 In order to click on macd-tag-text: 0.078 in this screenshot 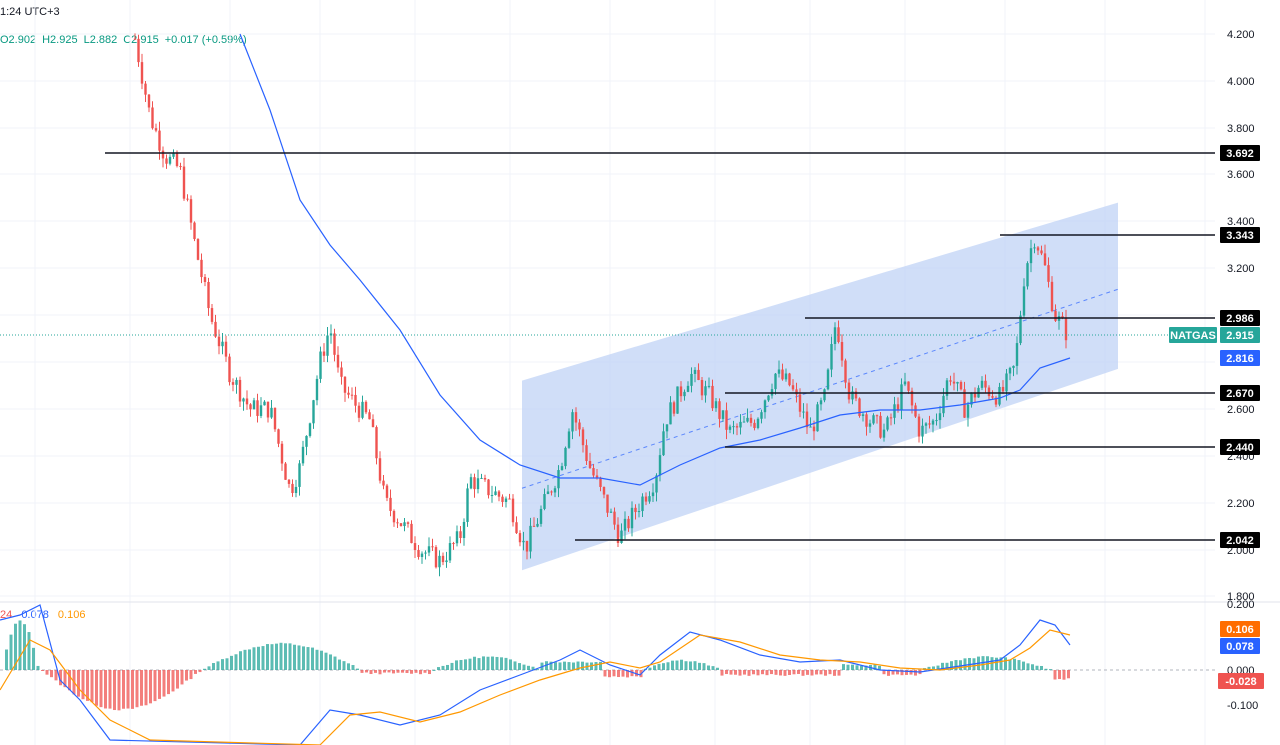, I will do `click(1240, 647)`.